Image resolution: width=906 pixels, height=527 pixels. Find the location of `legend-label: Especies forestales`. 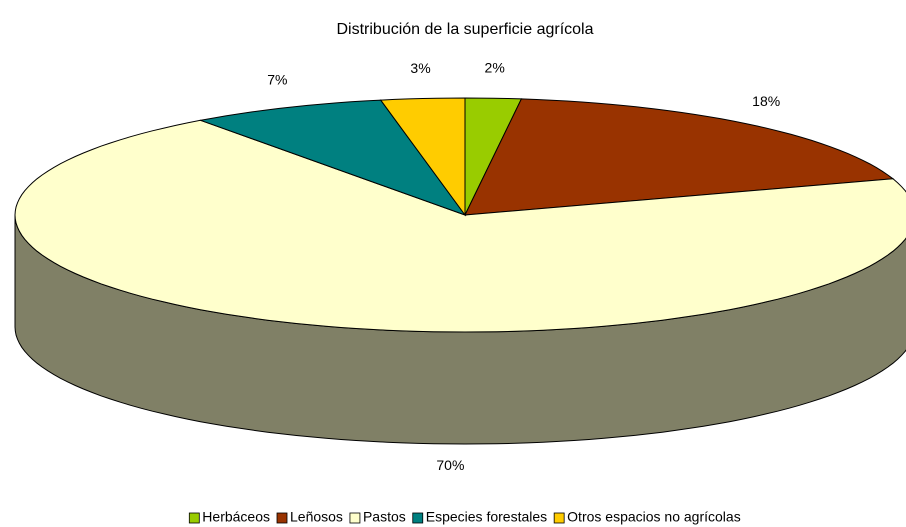

legend-label: Especies forestales is located at coordinates (486, 517).